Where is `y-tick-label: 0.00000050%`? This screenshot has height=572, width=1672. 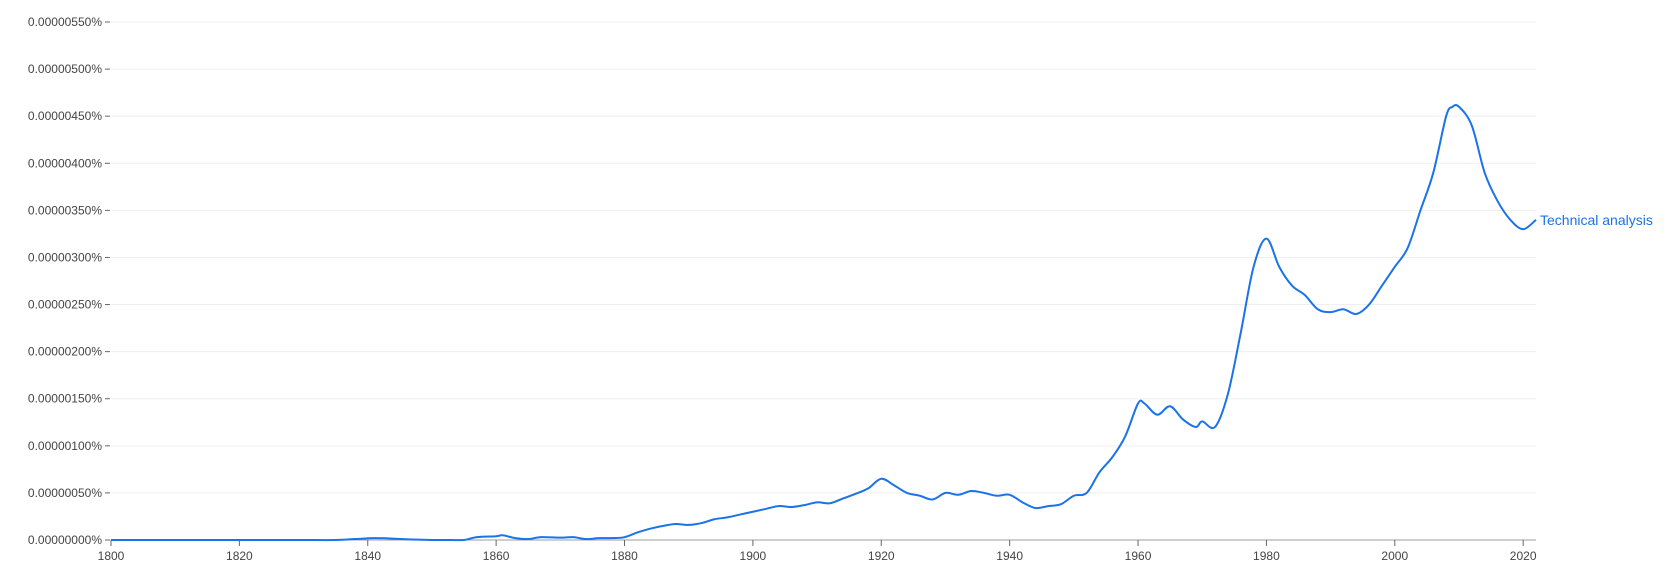 y-tick-label: 0.00000050% is located at coordinates (65, 493).